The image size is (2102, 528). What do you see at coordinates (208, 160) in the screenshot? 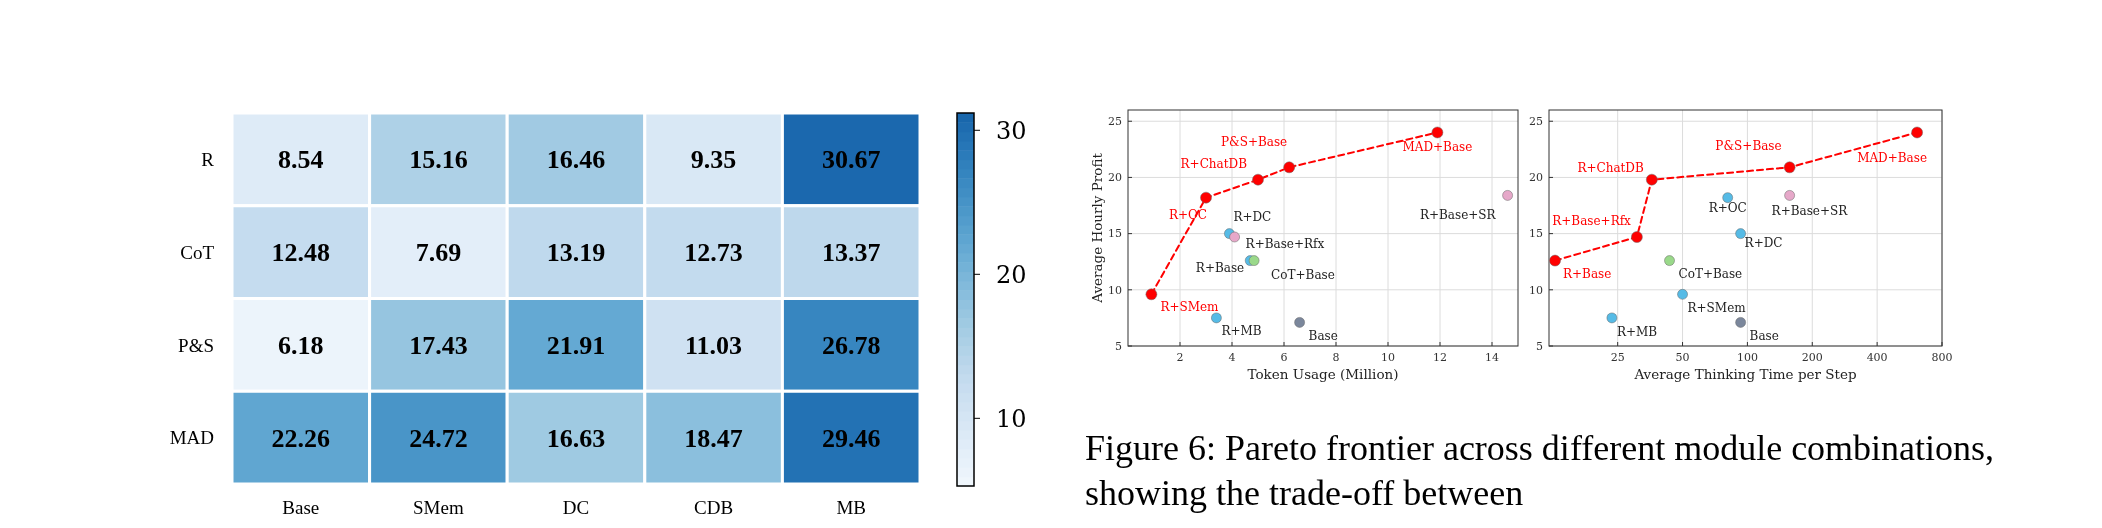
I see `y-tick-label: R` at bounding box center [208, 160].